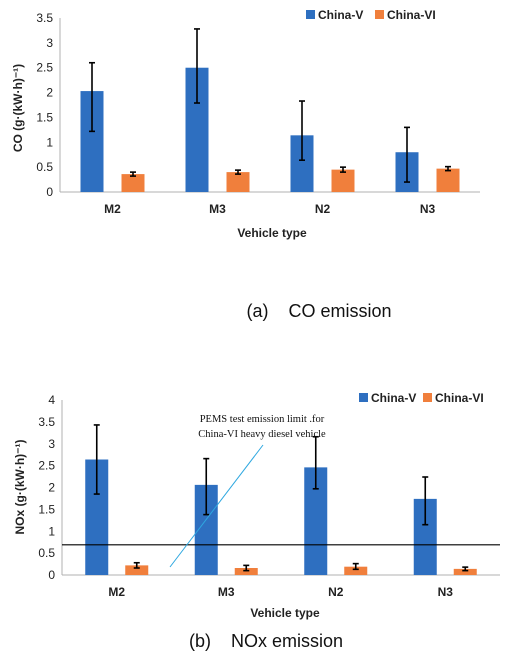 This screenshot has height=658, width=519. Describe the element at coordinates (270, 129) in the screenshot. I see `chart-a-bars` at that location.